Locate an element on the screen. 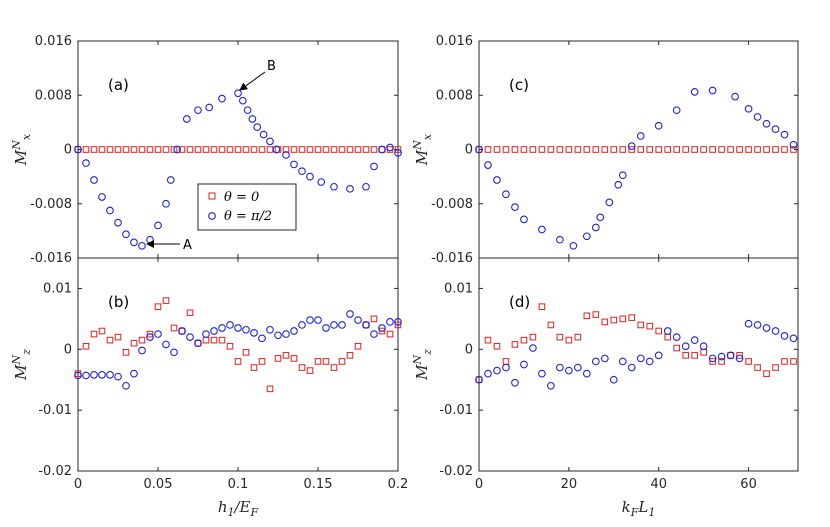 The image size is (830, 527). legend: θ = 0 θ = π/2 is located at coordinates (247, 207).